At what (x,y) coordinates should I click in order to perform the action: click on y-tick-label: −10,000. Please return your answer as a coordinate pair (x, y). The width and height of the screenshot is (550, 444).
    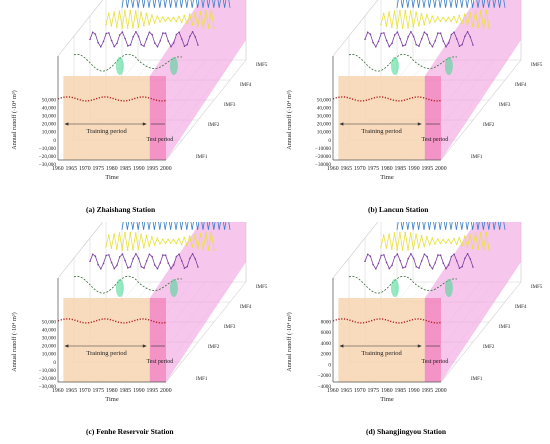
    Looking at the image, I should click on (48, 149).